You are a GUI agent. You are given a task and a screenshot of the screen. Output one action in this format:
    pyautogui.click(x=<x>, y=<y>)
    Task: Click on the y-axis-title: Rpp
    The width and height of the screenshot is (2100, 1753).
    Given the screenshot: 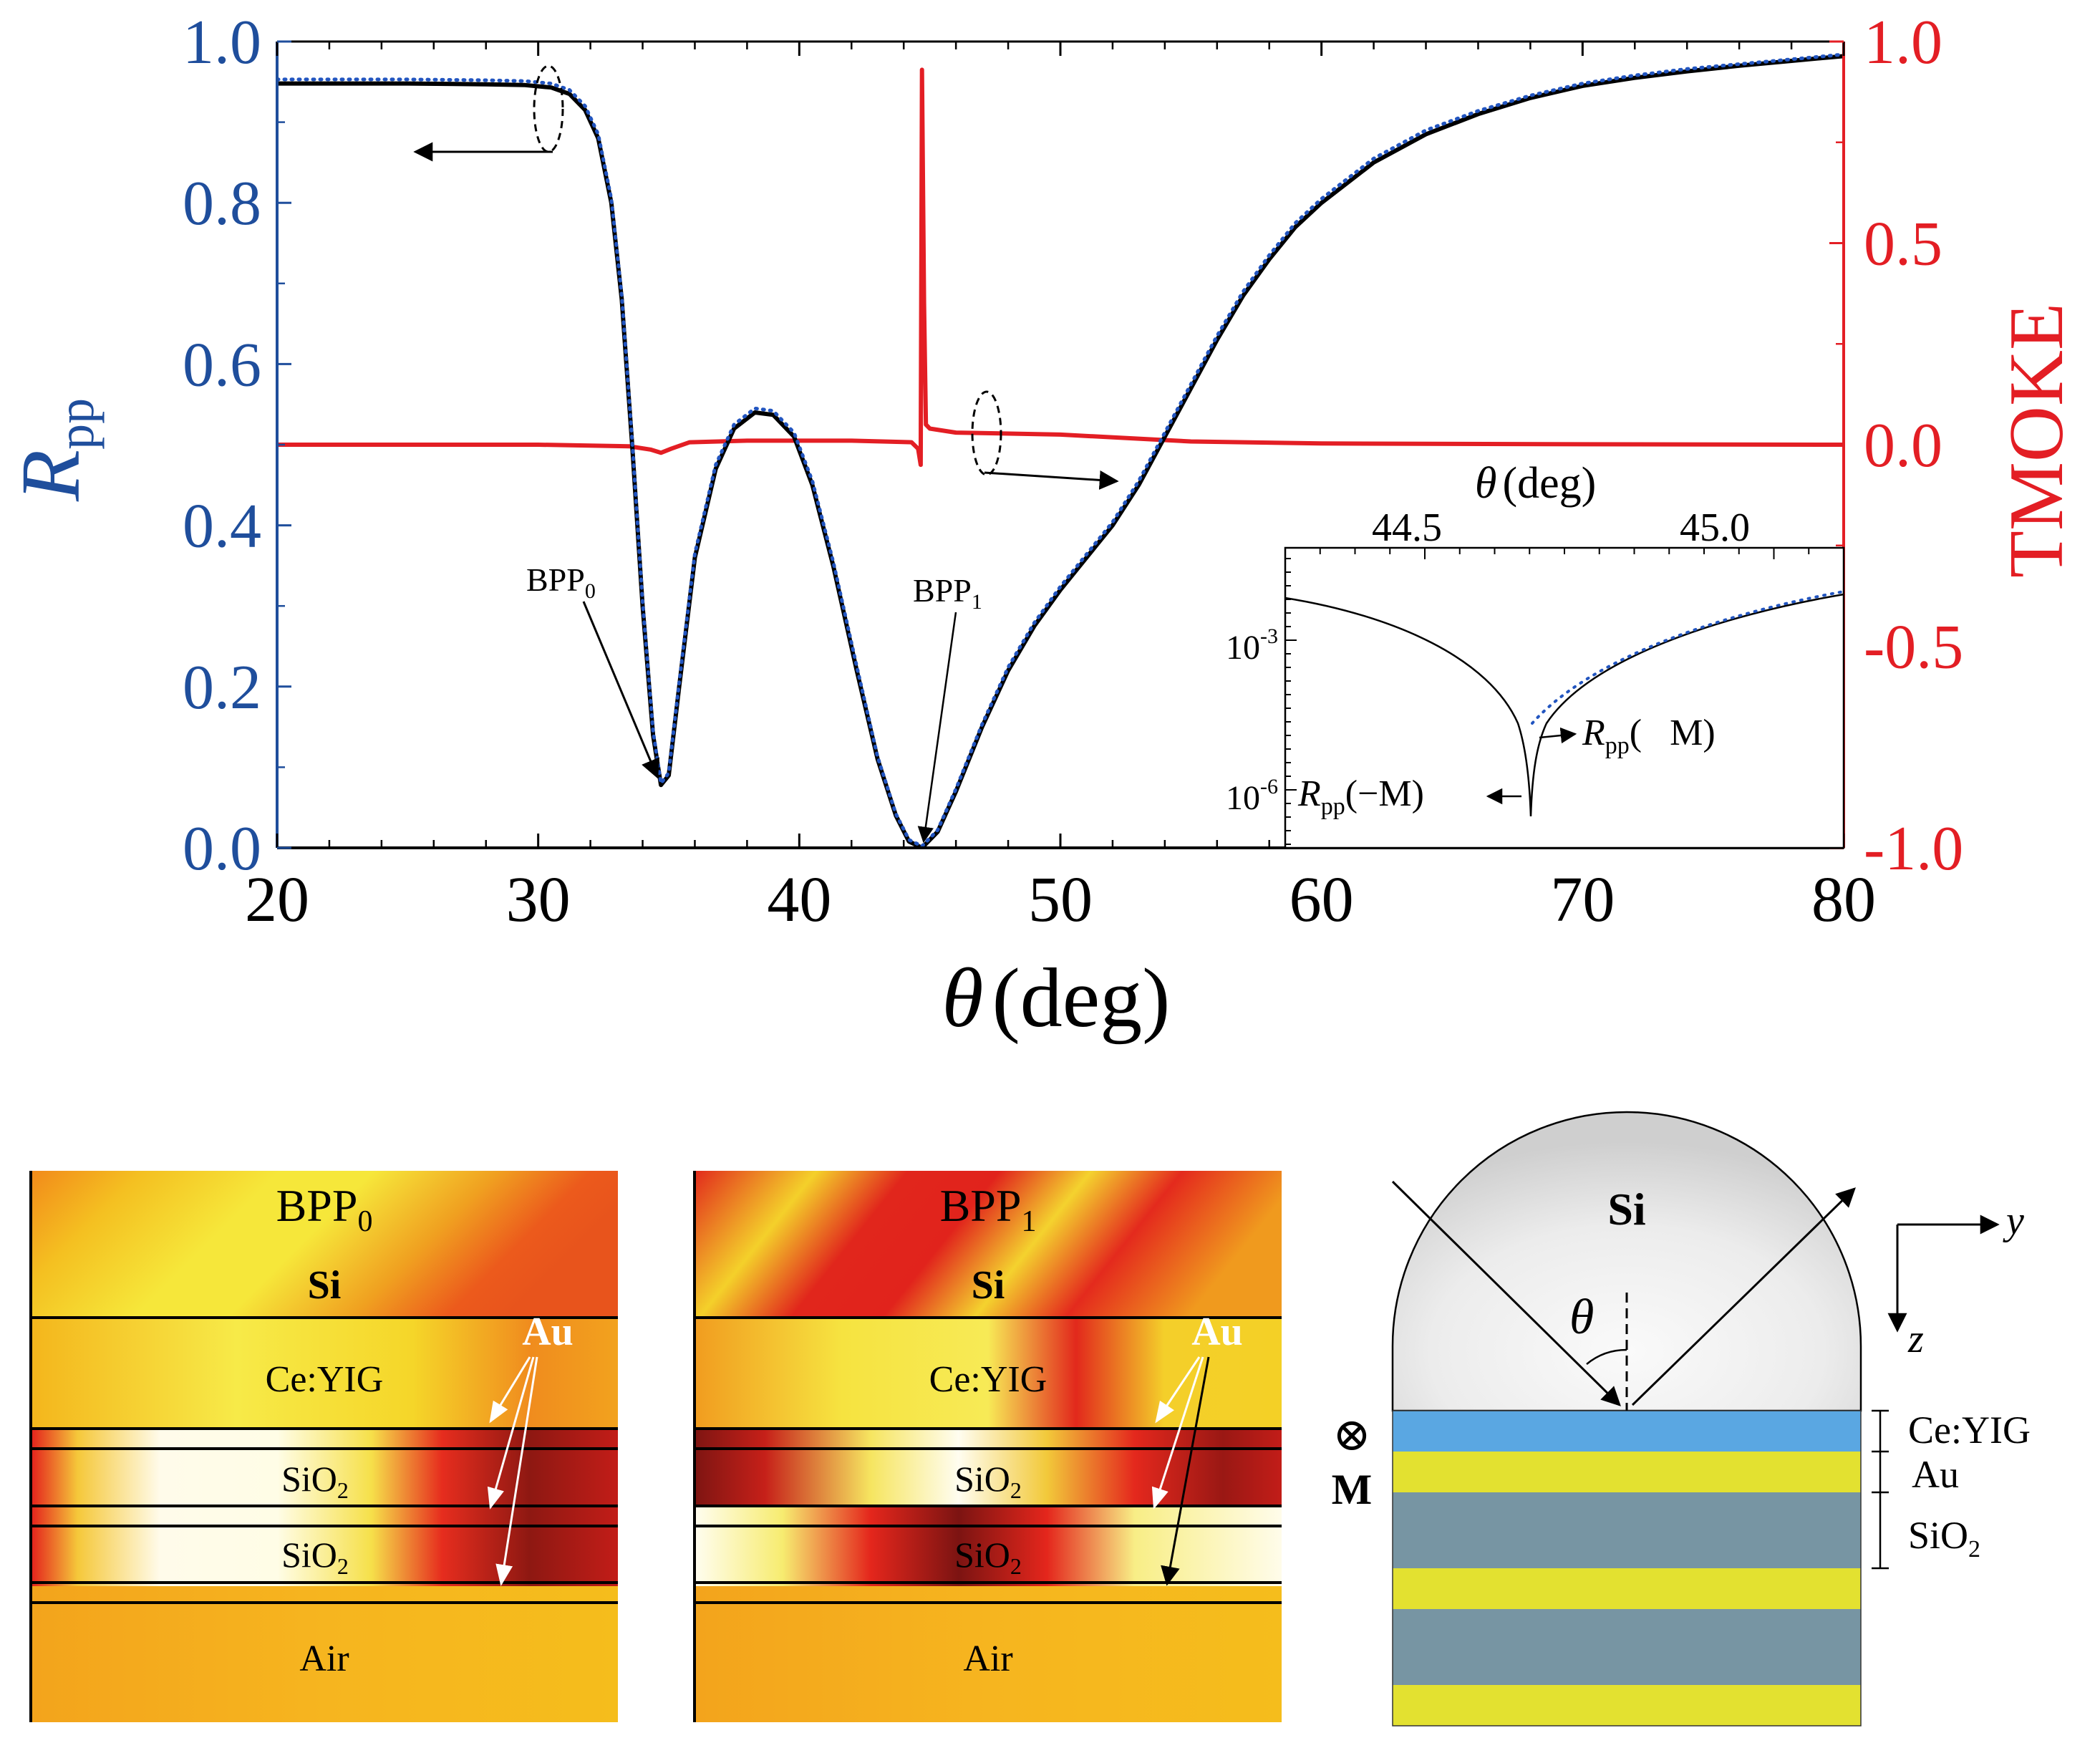 What is the action you would take?
    pyautogui.click(x=54, y=450)
    